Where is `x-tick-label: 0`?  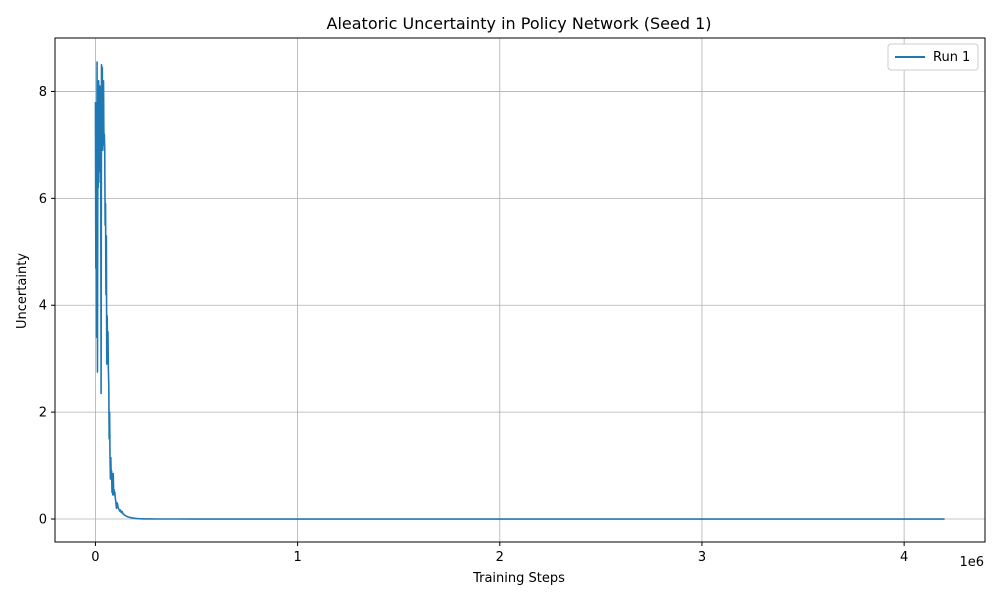 x-tick-label: 0 is located at coordinates (95, 557).